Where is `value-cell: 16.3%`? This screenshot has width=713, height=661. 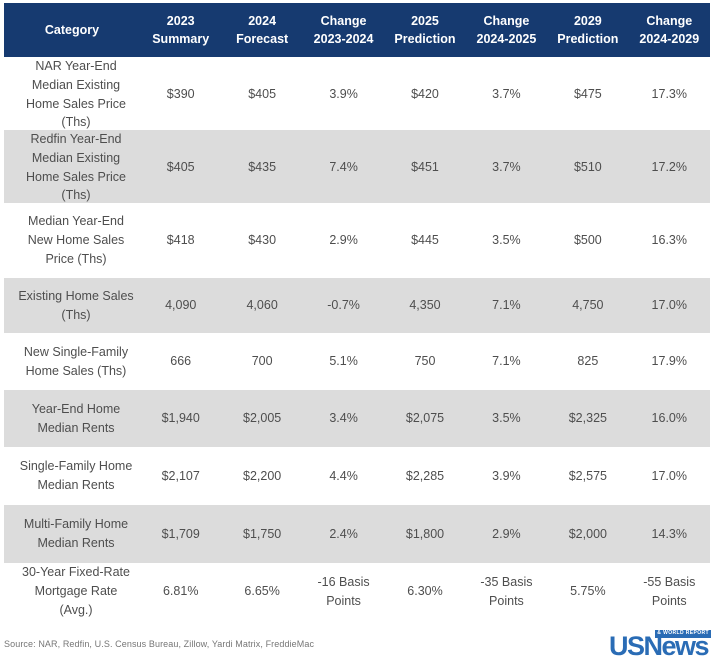 value-cell: 16.3% is located at coordinates (669, 240).